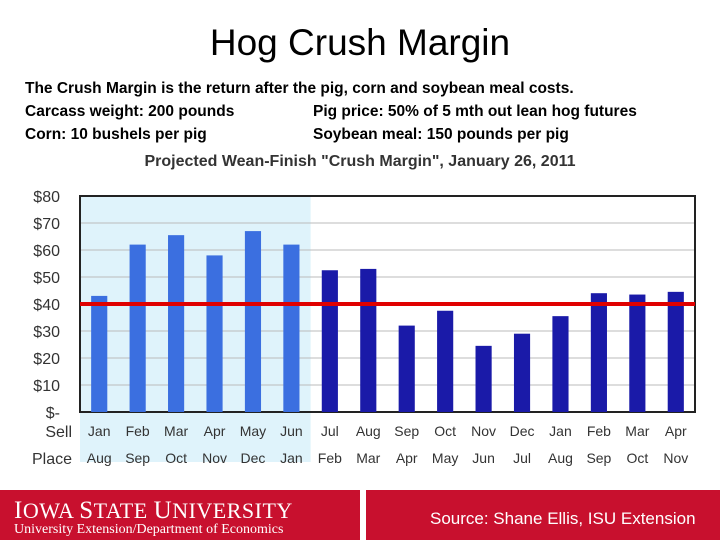  What do you see at coordinates (522, 458) in the screenshot?
I see `x-tick-label-place: Jul` at bounding box center [522, 458].